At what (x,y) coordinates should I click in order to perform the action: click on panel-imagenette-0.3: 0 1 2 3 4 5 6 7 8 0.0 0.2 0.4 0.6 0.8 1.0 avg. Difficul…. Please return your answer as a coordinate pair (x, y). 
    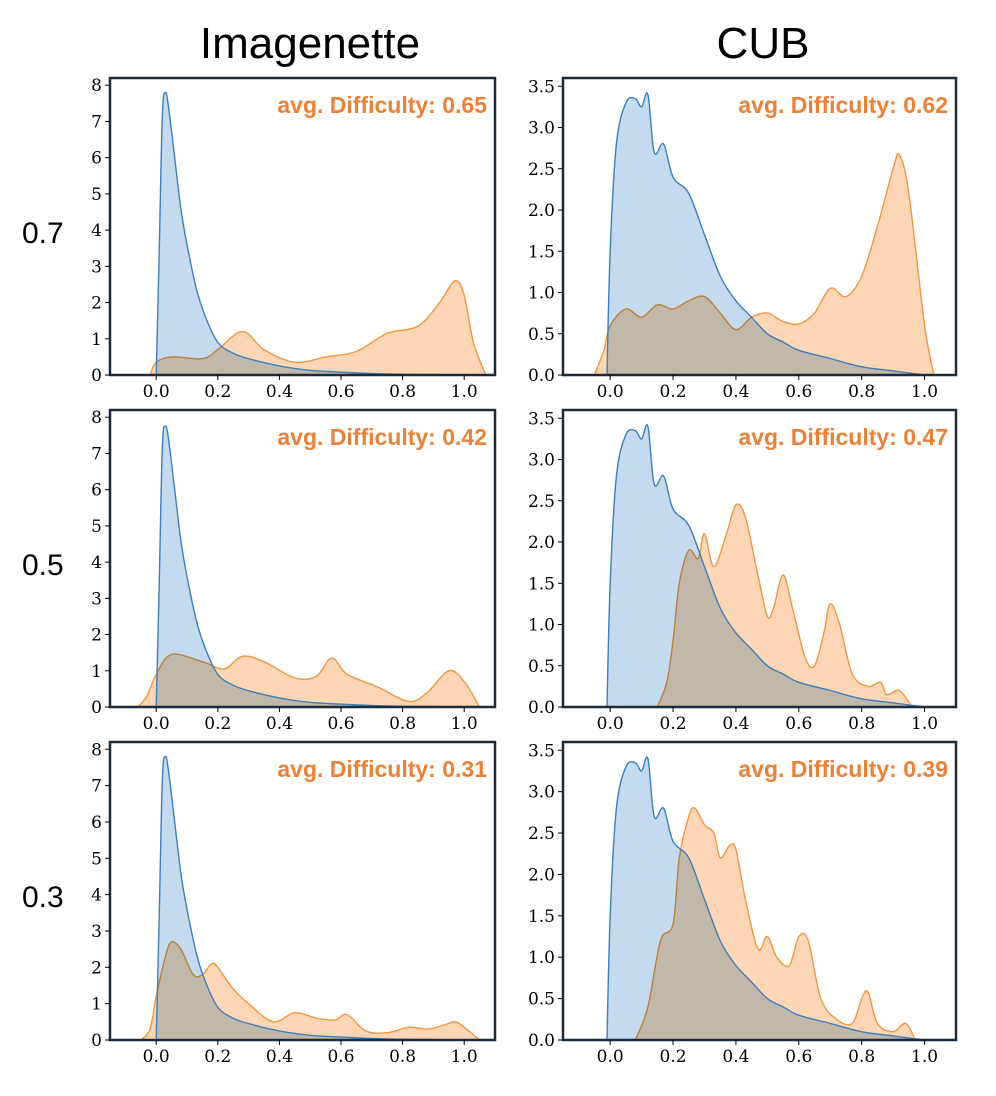
    Looking at the image, I should click on (294, 903).